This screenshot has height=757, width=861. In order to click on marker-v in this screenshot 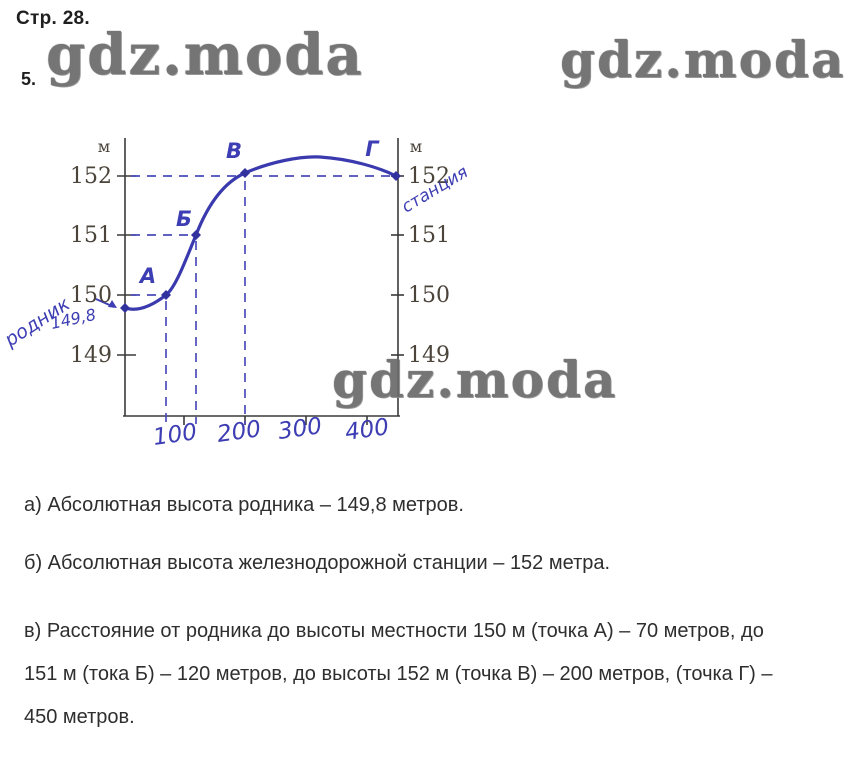, I will do `click(245, 173)`.